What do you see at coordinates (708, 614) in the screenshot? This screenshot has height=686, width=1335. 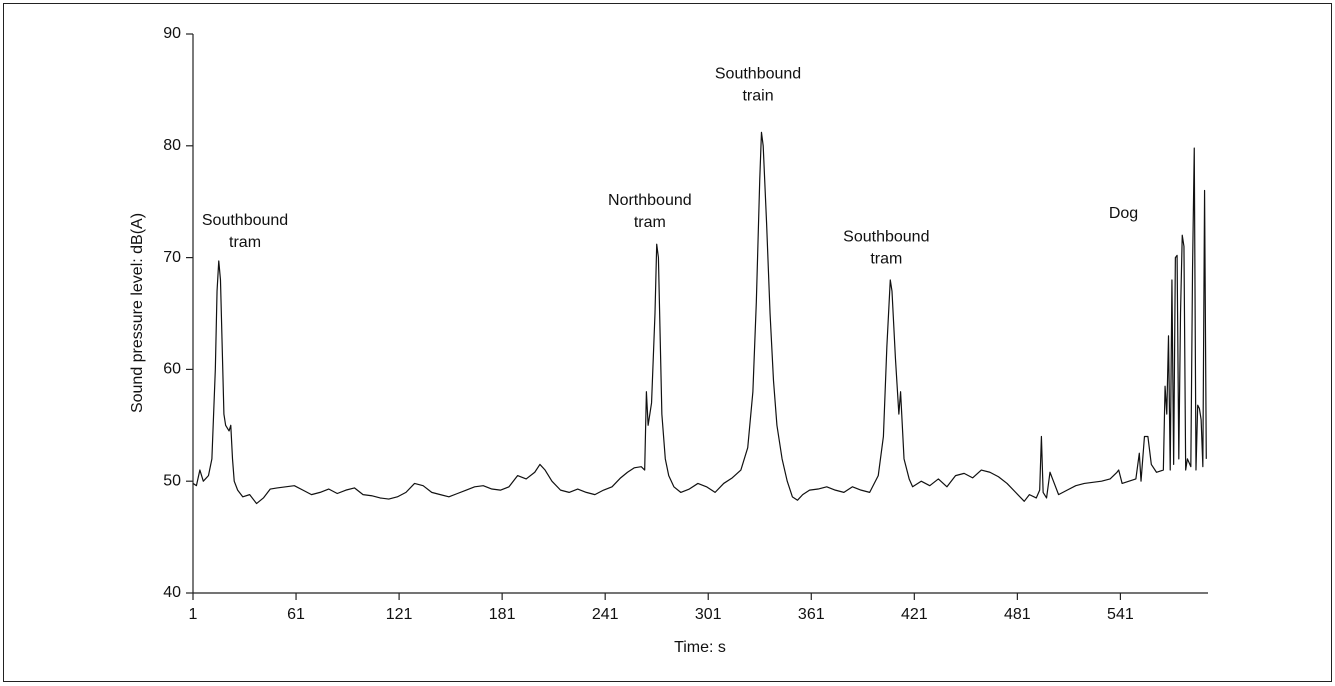 I see `x-tick-label: 301` at bounding box center [708, 614].